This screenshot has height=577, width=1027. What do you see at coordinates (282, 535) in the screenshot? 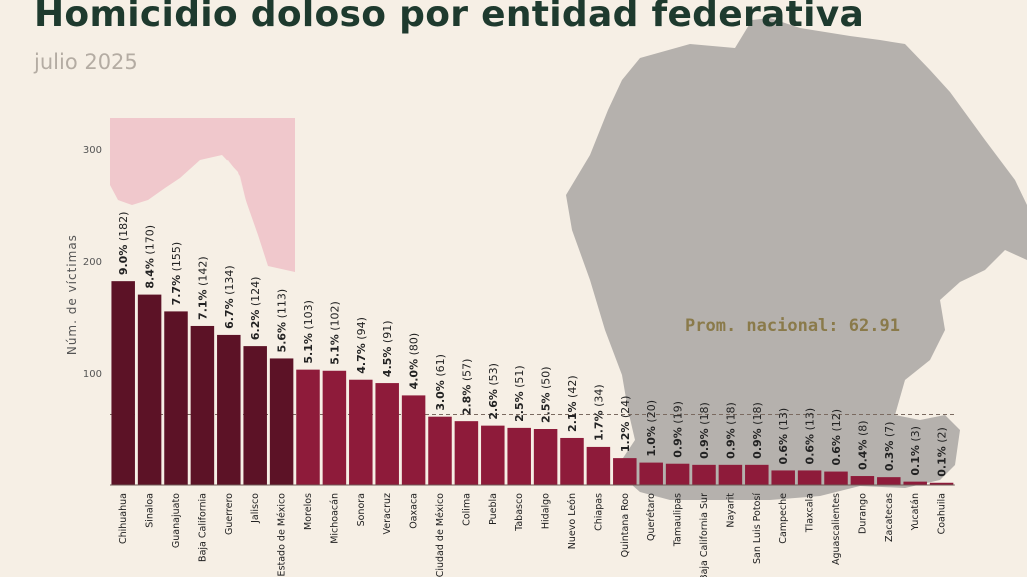
I see `category-label: Estado de México` at bounding box center [282, 535].